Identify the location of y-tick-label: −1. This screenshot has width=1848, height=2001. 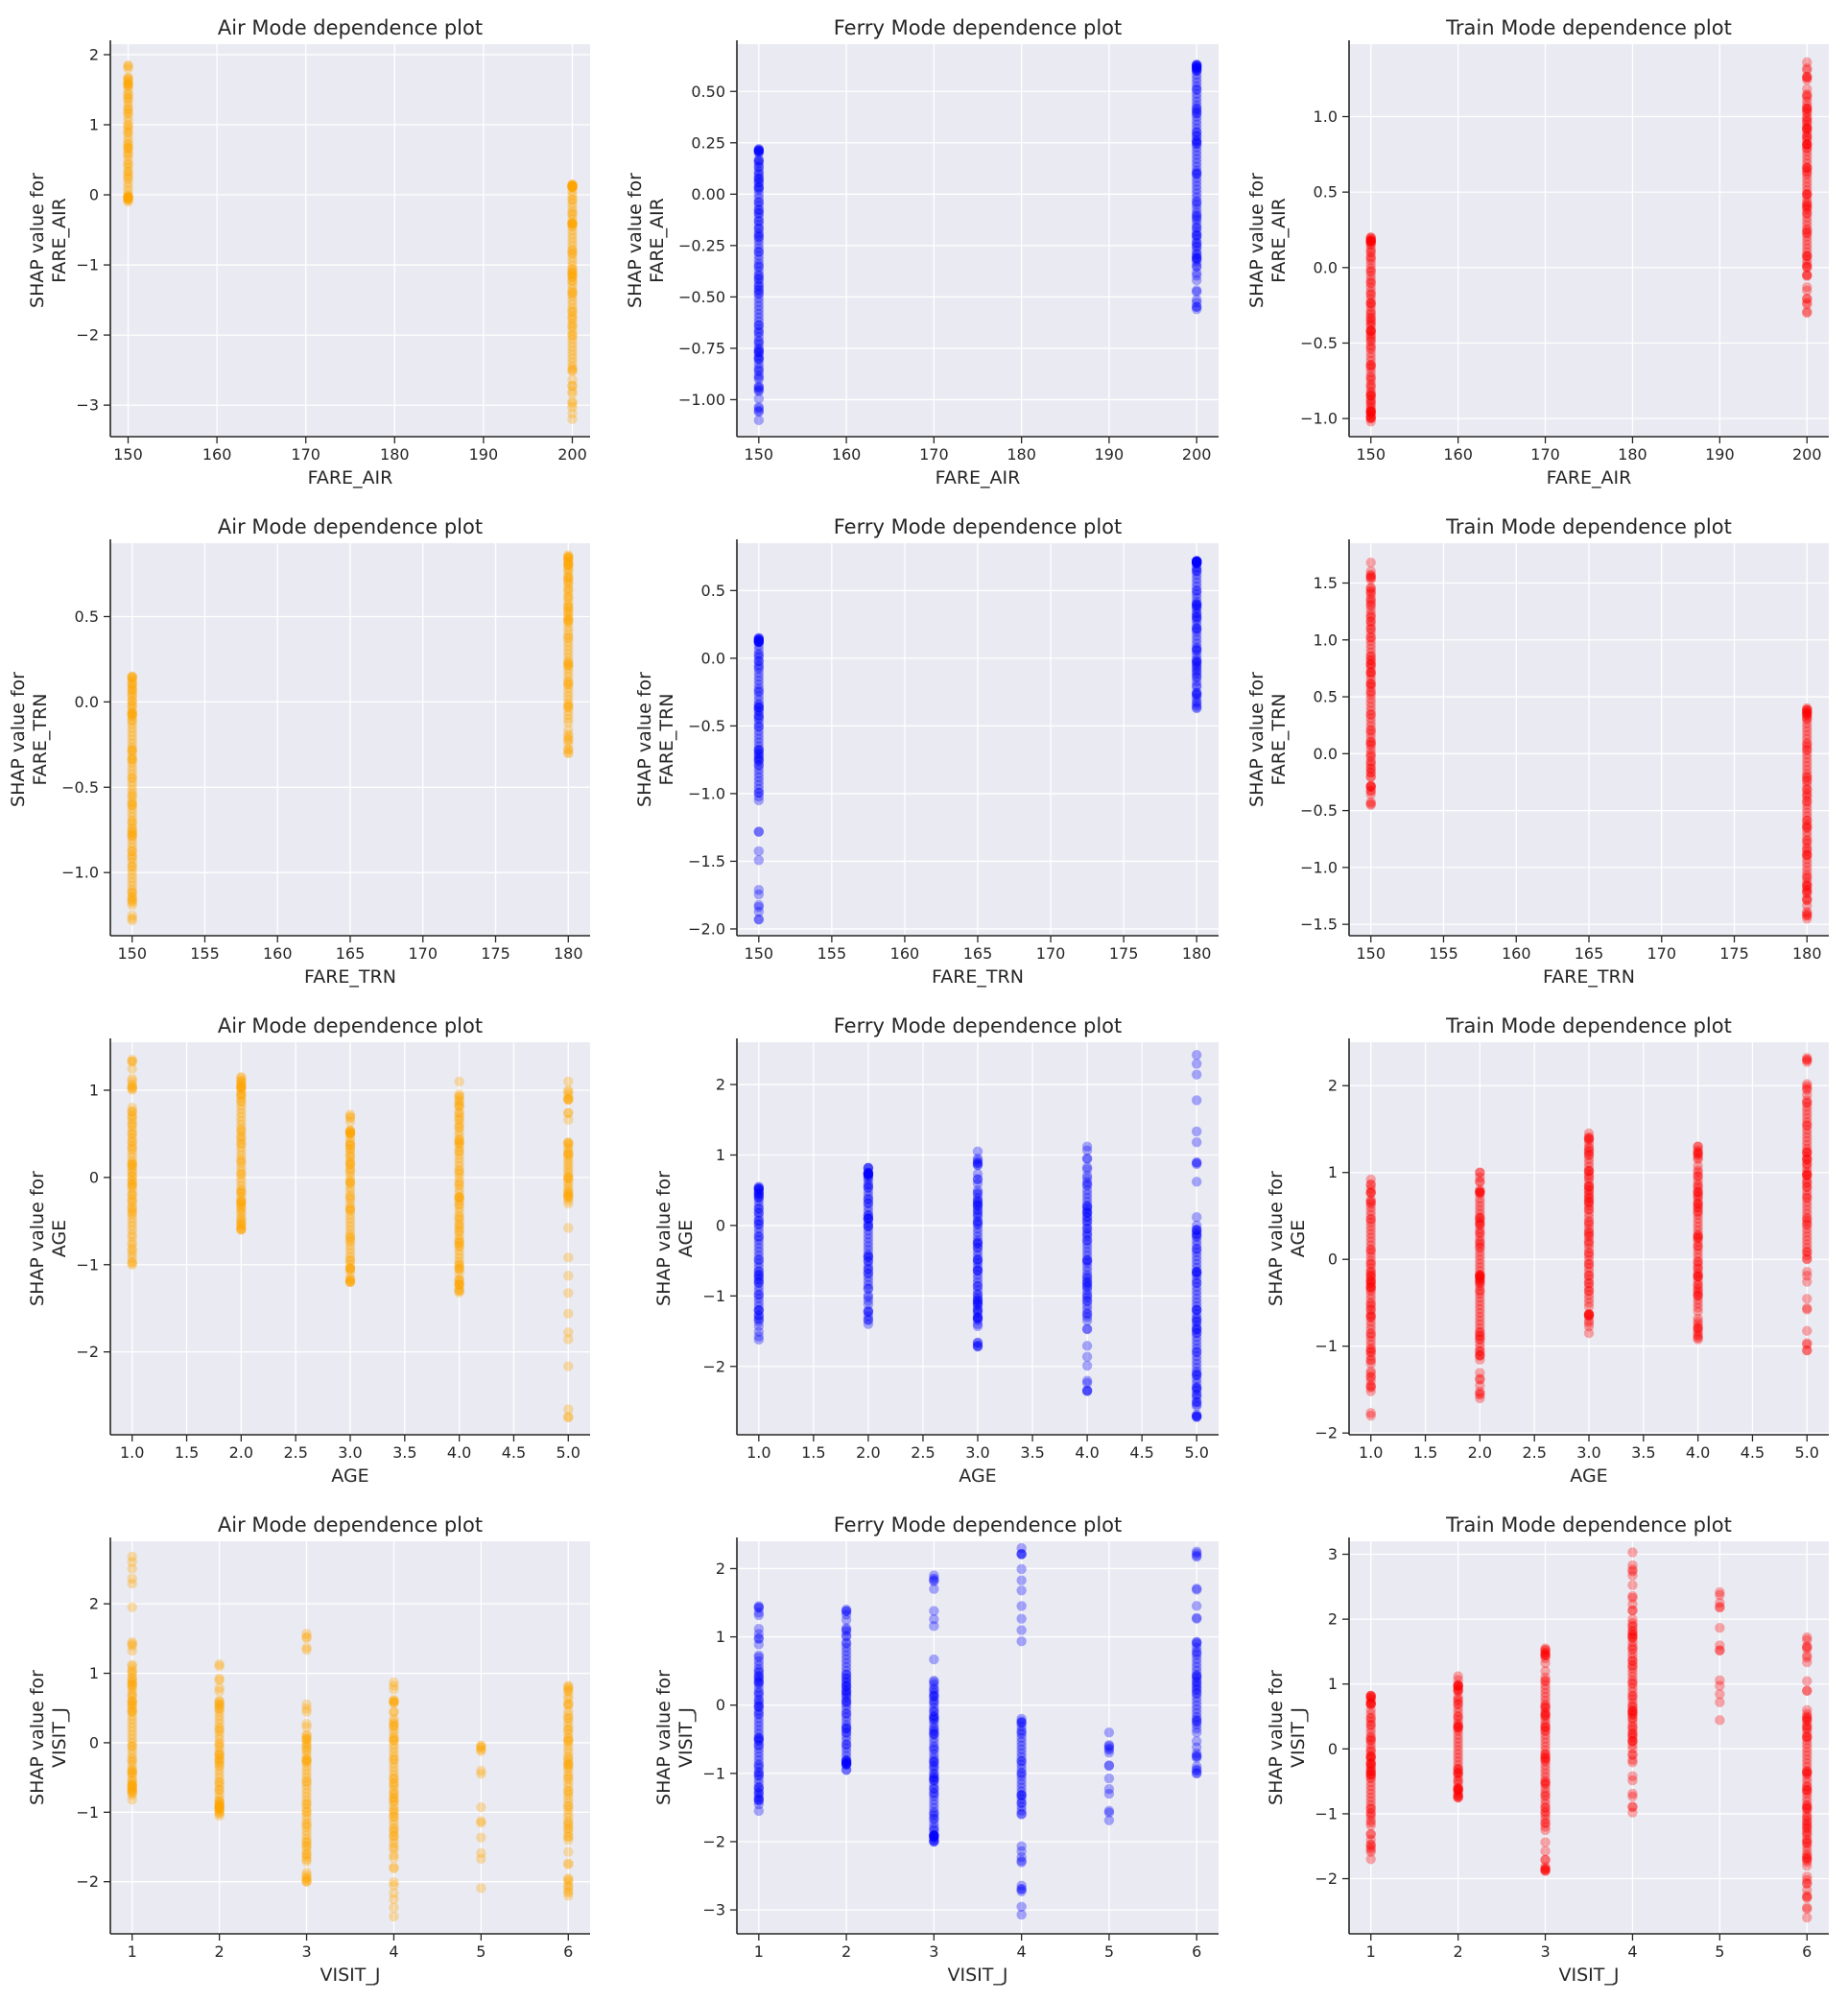
(1326, 1346).